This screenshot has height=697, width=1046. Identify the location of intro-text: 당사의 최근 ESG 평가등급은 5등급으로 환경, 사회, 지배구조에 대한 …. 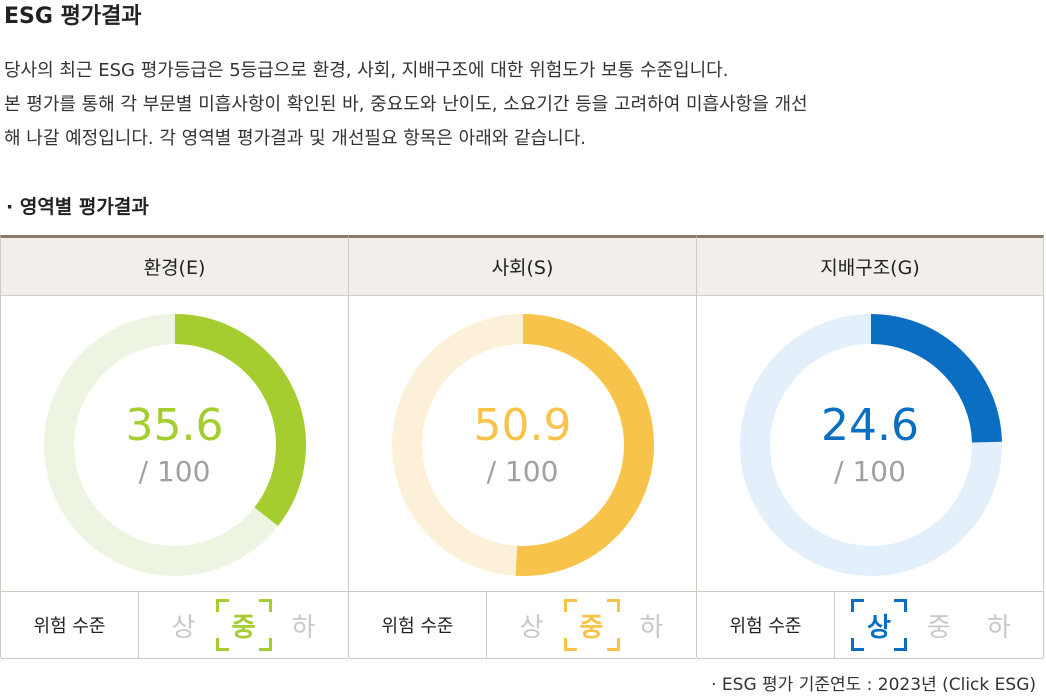
(406, 105).